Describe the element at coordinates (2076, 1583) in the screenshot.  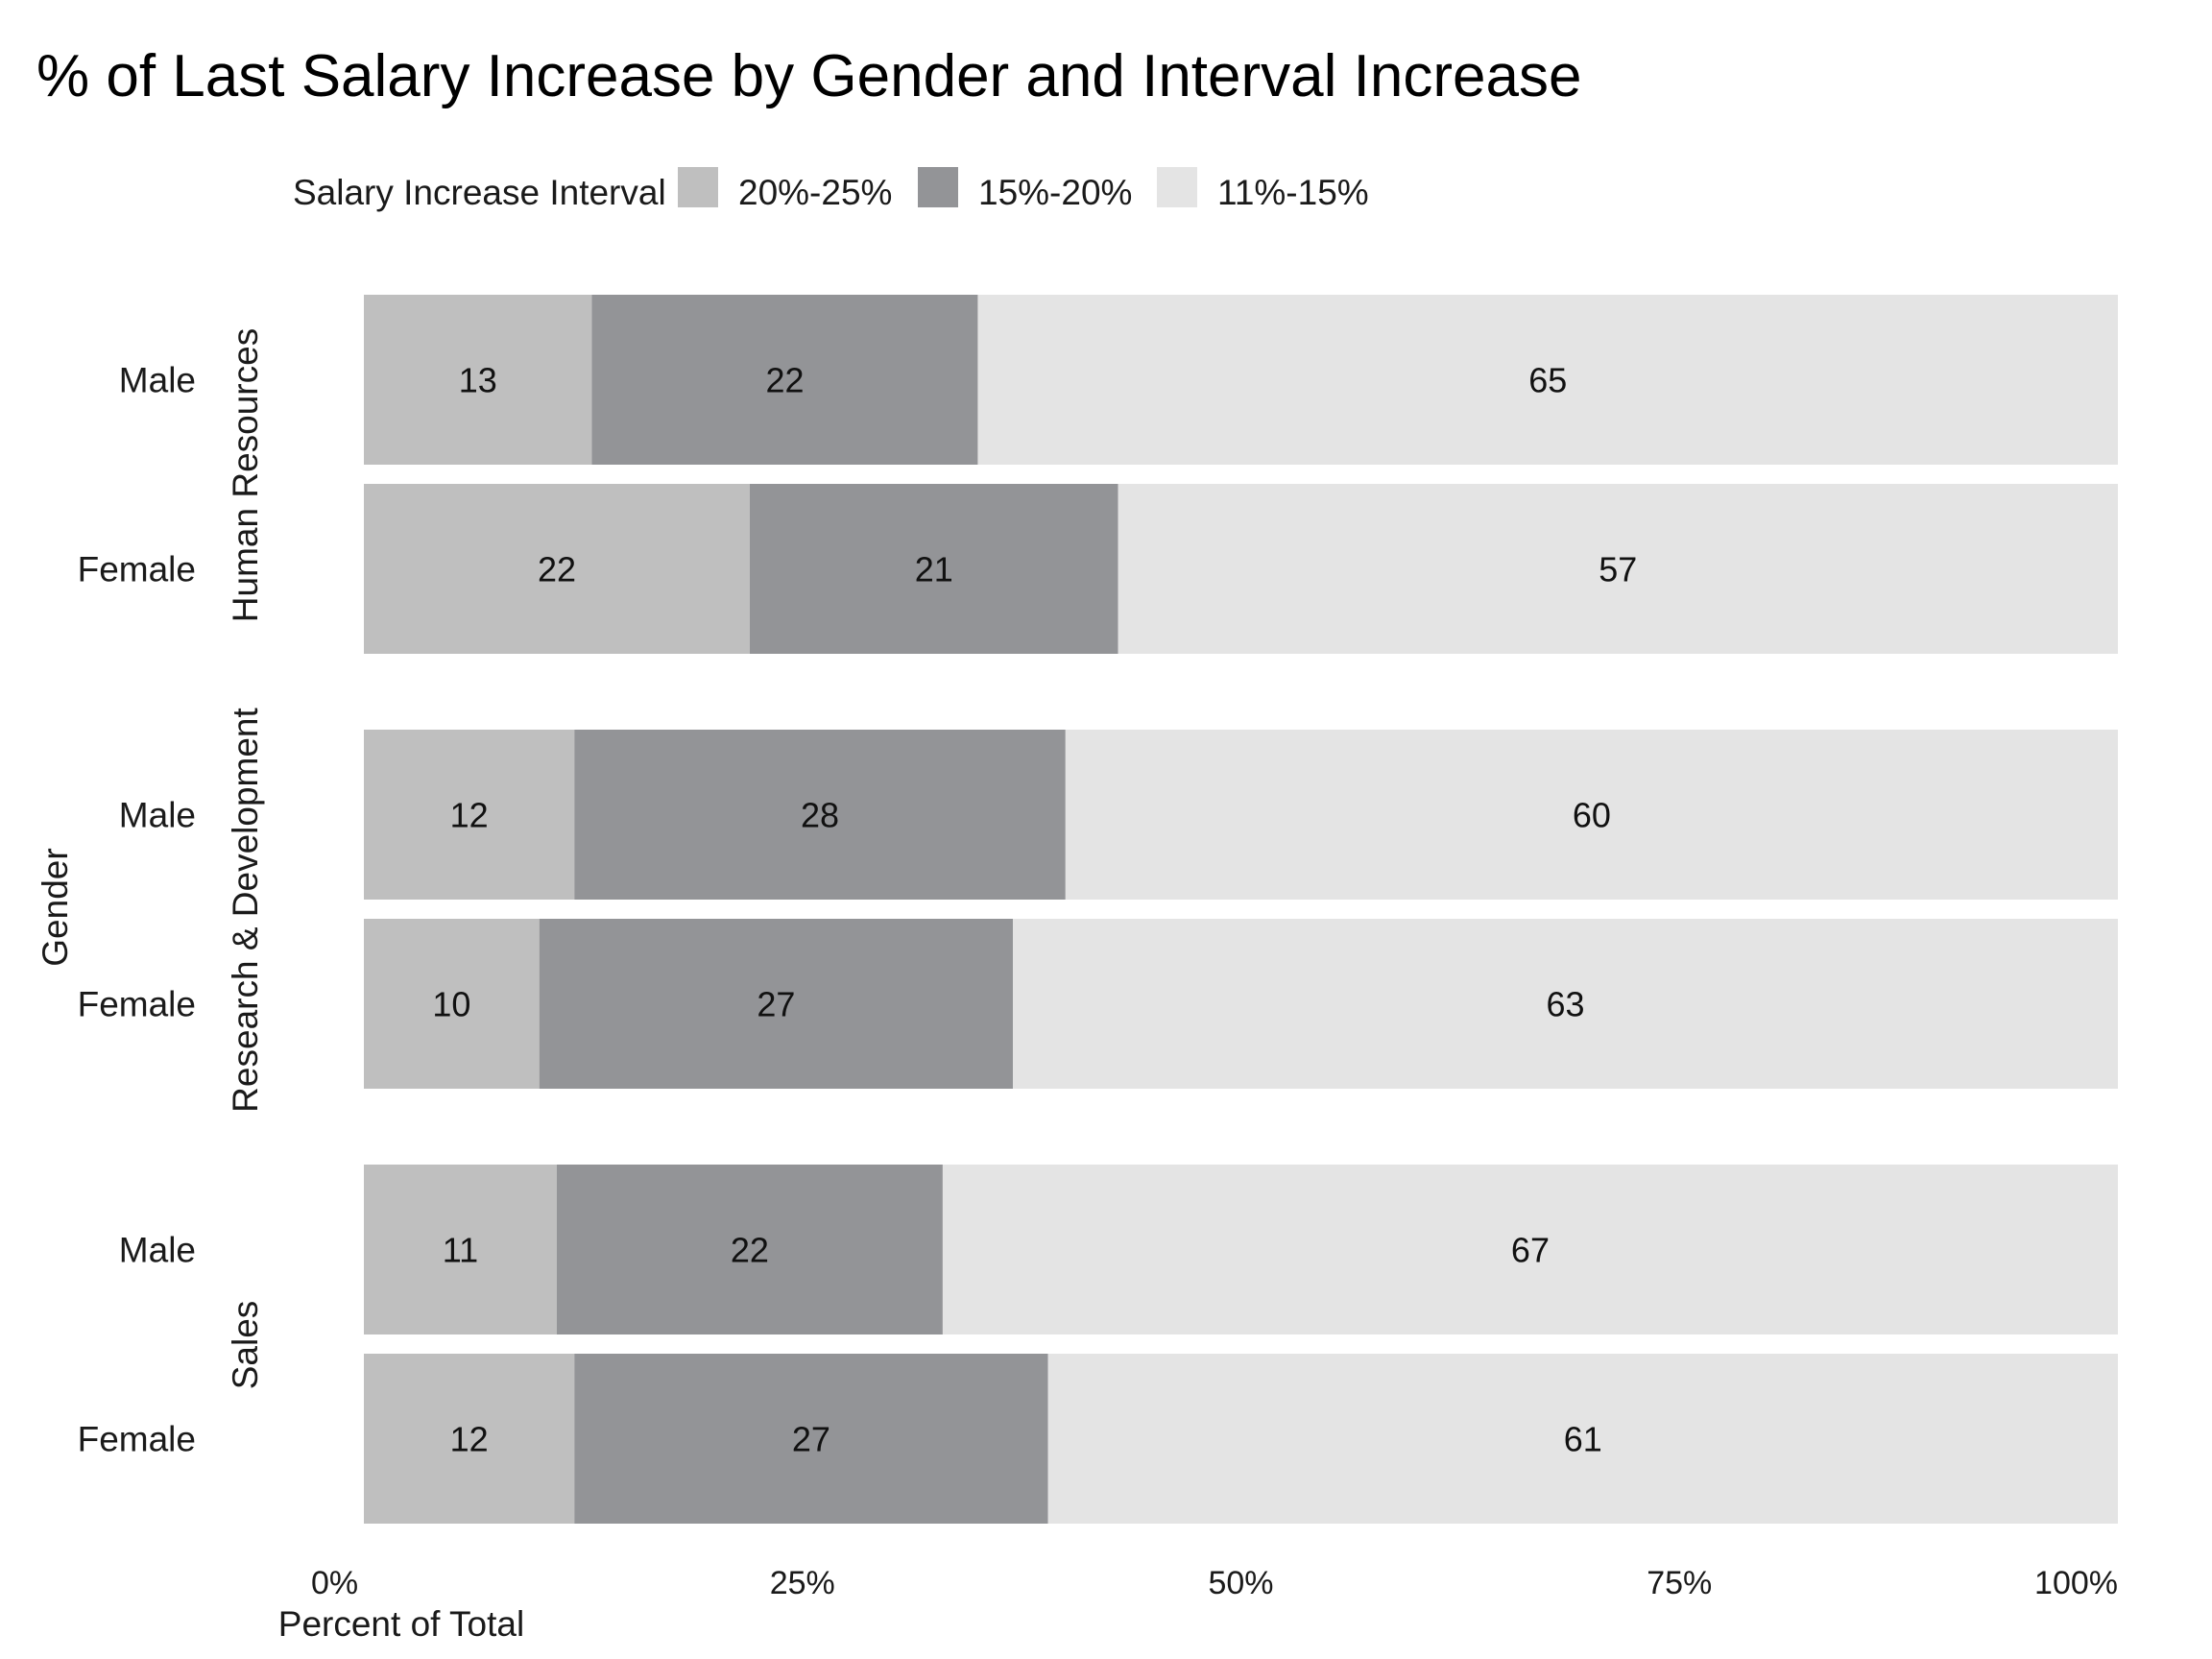
I see `x-tick-label-5: 100%` at that location.